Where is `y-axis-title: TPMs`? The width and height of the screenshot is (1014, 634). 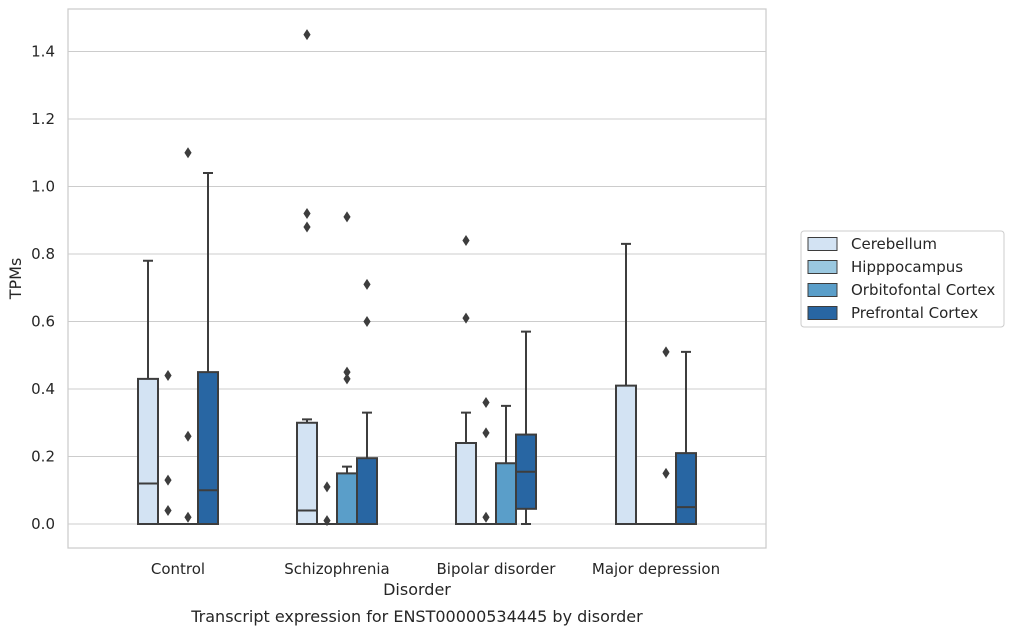 y-axis-title: TPMs is located at coordinates (15, 279).